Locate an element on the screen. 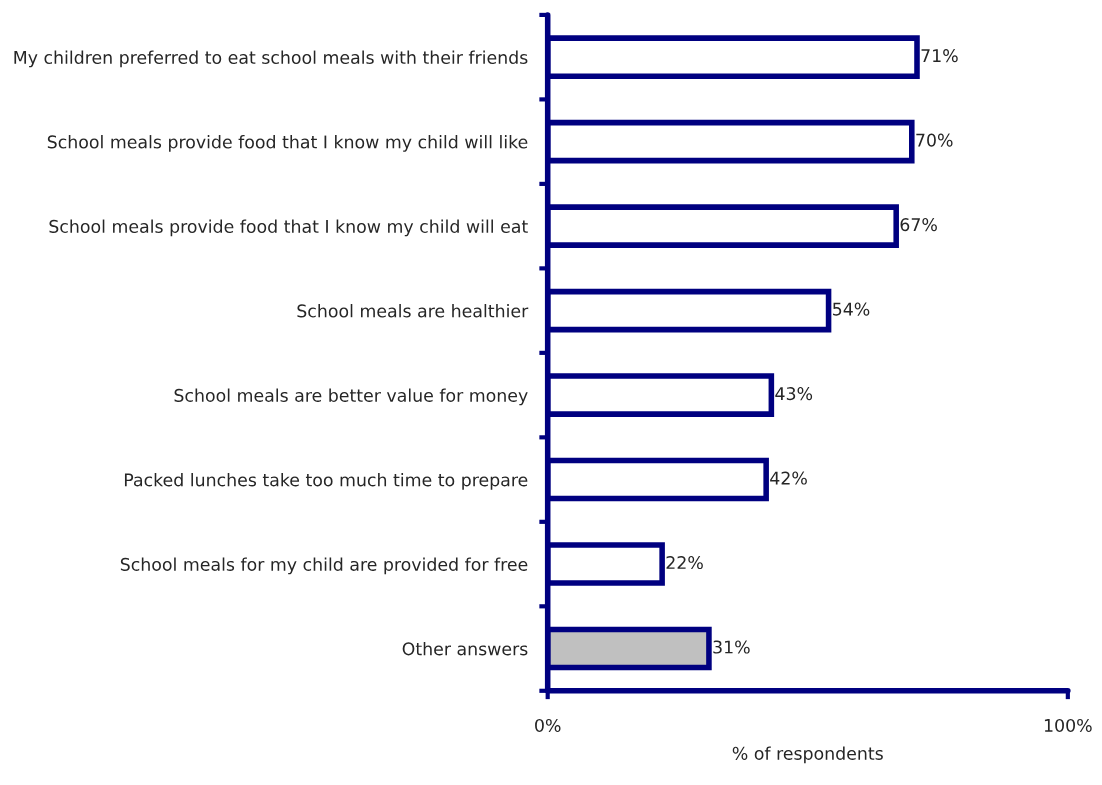  y-tick-label: School meals provide food that I know my child will eat is located at coordinates (288, 228).